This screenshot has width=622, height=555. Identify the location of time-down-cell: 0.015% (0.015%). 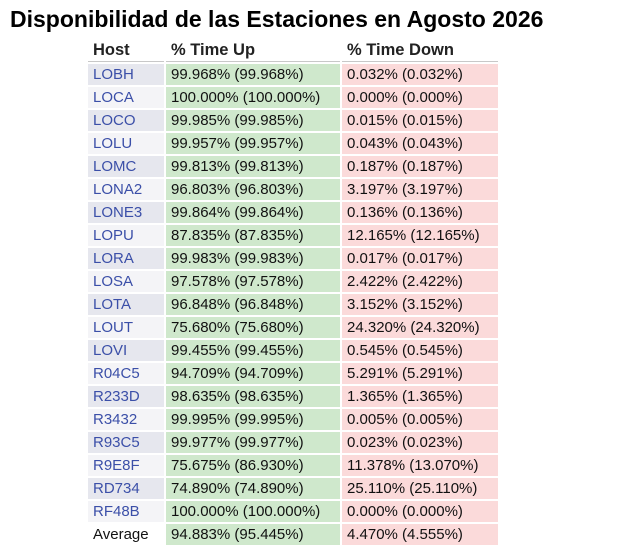
(420, 120).